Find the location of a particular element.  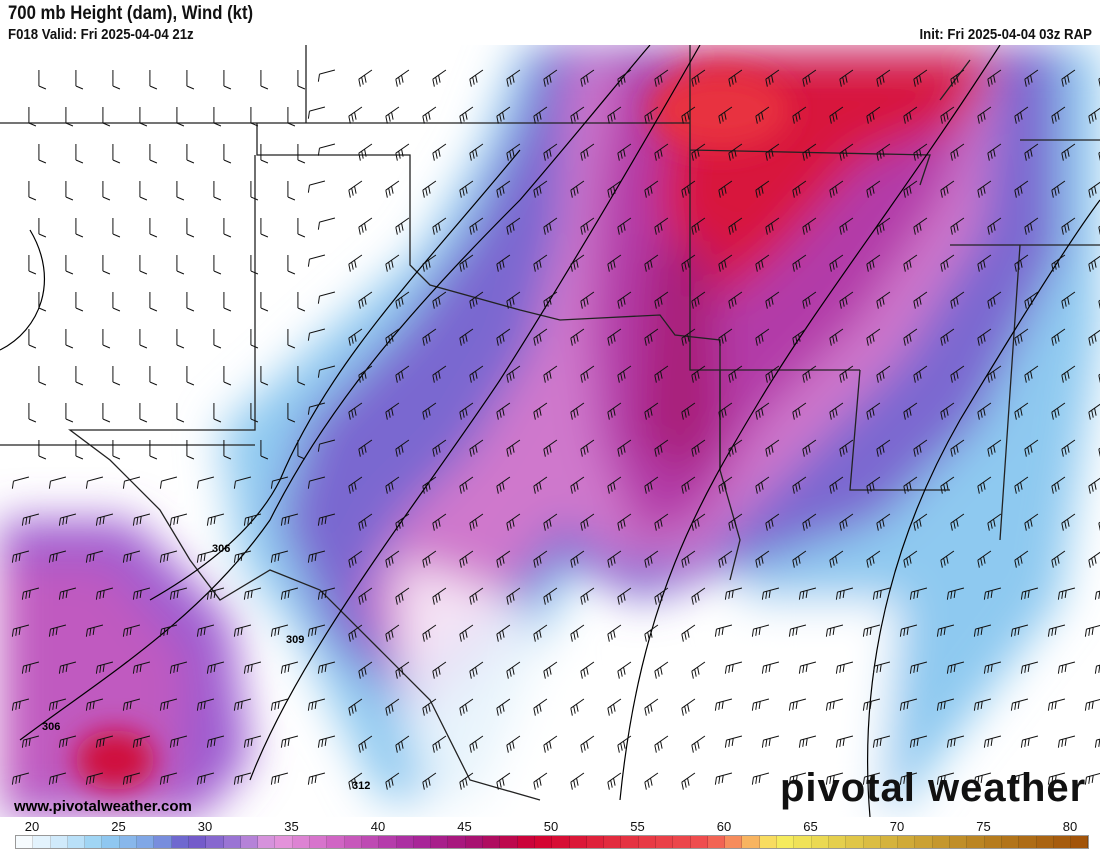

pivotal-weather-logo: pivotal weather is located at coordinates (933, 788).